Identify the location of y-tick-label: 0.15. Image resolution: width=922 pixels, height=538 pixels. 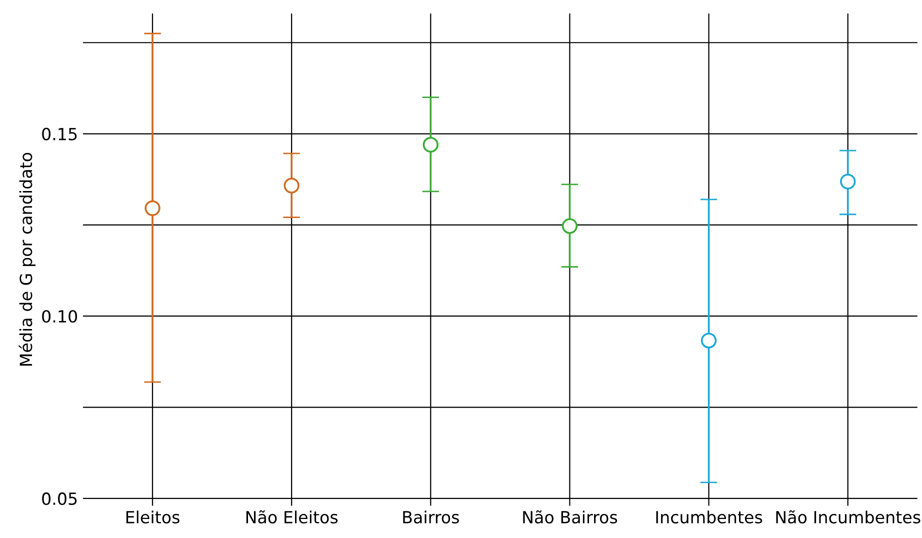
(59, 134).